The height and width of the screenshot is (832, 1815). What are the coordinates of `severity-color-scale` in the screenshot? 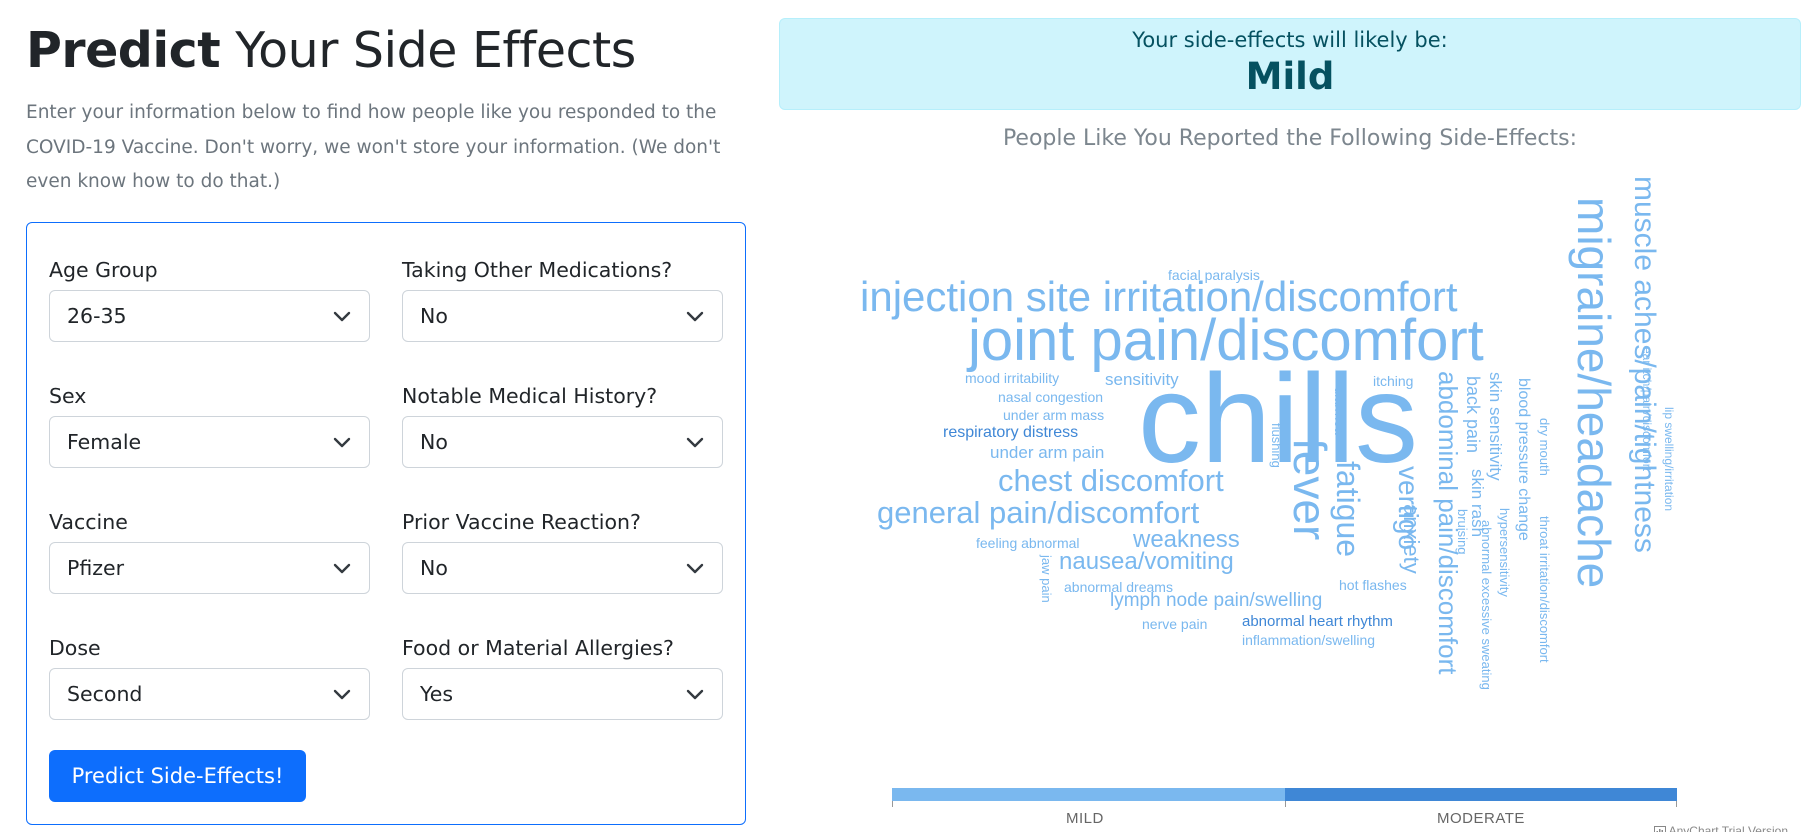 It's located at (1284, 794).